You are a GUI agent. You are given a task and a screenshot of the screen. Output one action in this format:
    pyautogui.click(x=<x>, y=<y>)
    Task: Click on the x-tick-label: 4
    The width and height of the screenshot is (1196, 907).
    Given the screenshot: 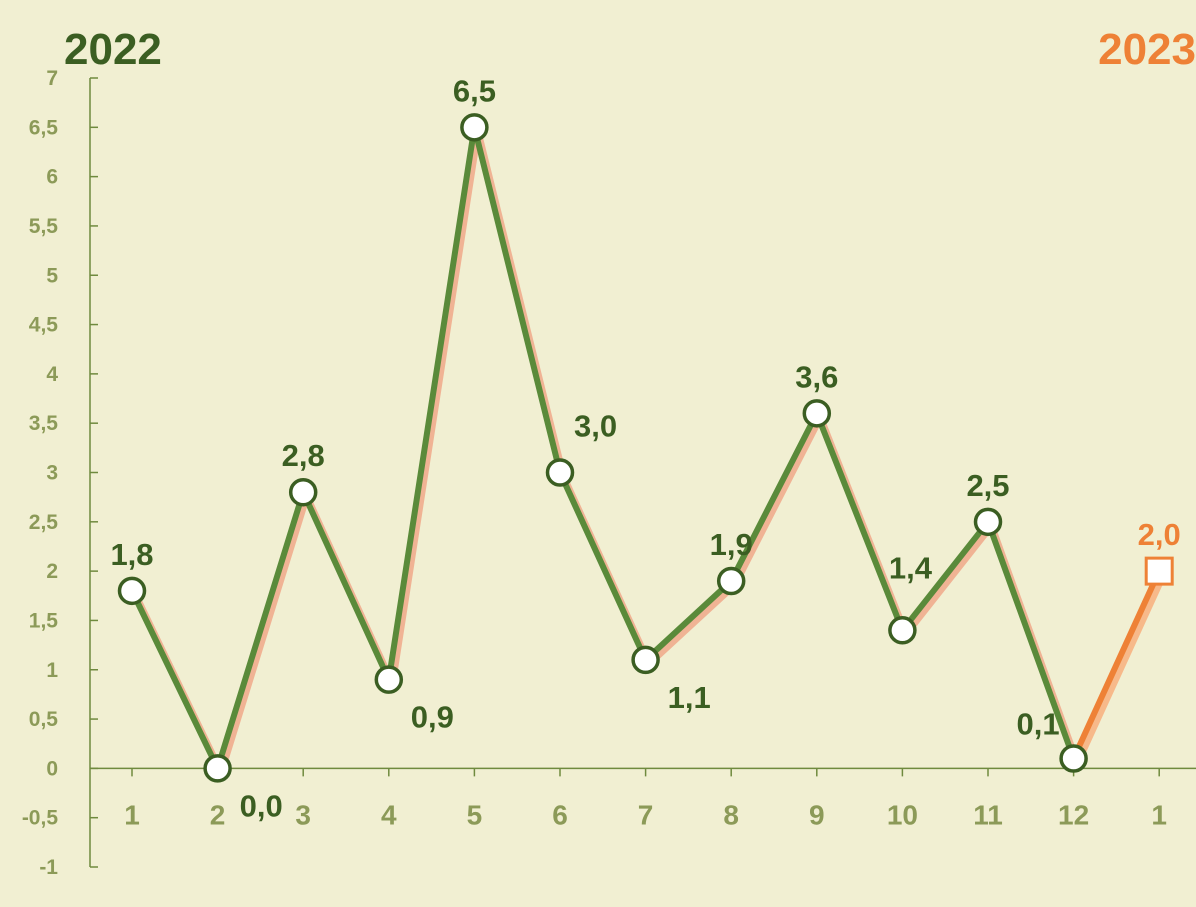 What is the action you would take?
    pyautogui.click(x=389, y=814)
    